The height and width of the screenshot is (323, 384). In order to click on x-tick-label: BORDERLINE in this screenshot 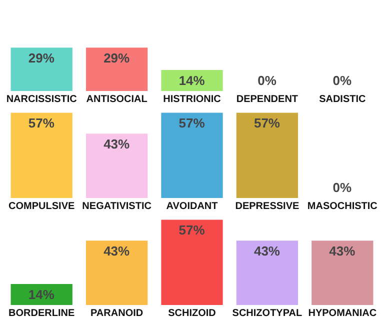, I will do `click(41, 313)`.